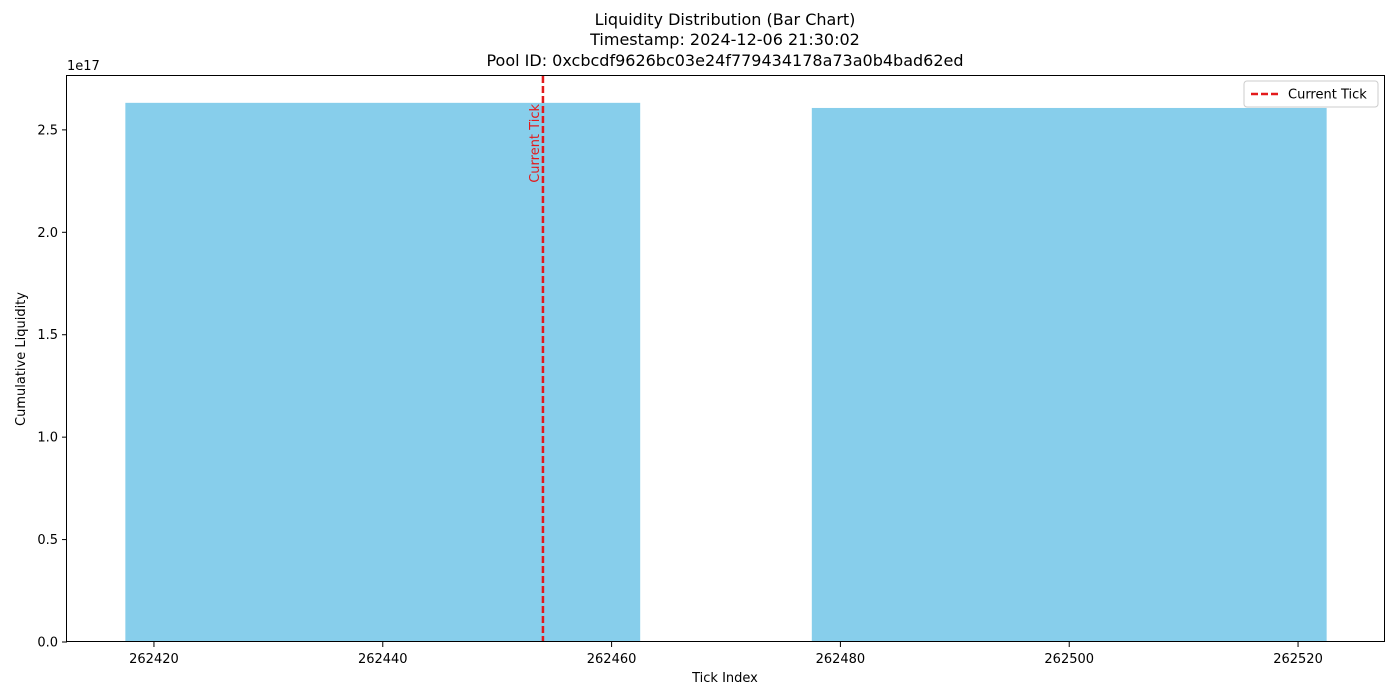 The image size is (1400, 700). What do you see at coordinates (536, 359) in the screenshot?
I see `current-tick-group: Current Tick` at bounding box center [536, 359].